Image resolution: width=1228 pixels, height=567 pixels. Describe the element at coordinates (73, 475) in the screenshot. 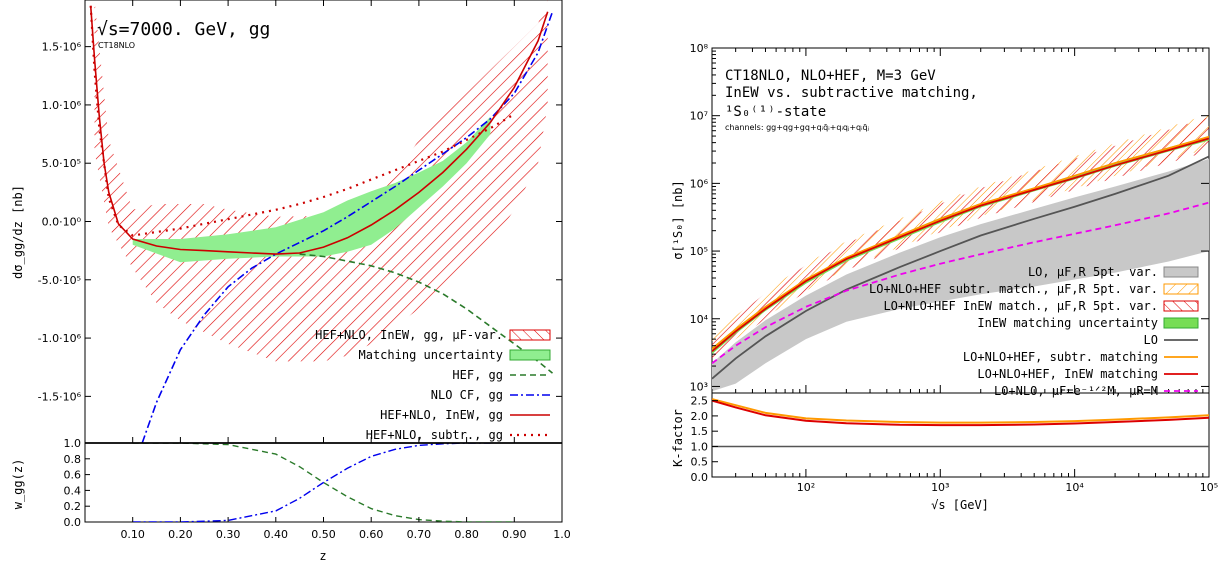

I see `y-tick-label: 0.6` at that location.